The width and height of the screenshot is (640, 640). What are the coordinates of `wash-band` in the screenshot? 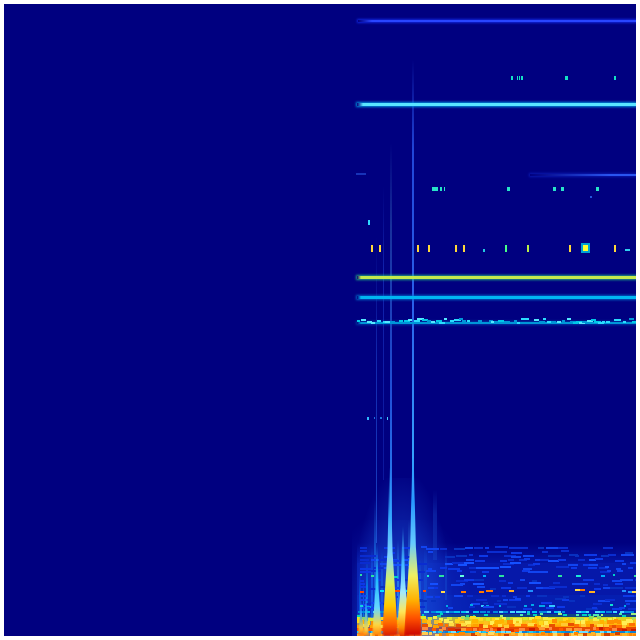 It's located at (496, 615).